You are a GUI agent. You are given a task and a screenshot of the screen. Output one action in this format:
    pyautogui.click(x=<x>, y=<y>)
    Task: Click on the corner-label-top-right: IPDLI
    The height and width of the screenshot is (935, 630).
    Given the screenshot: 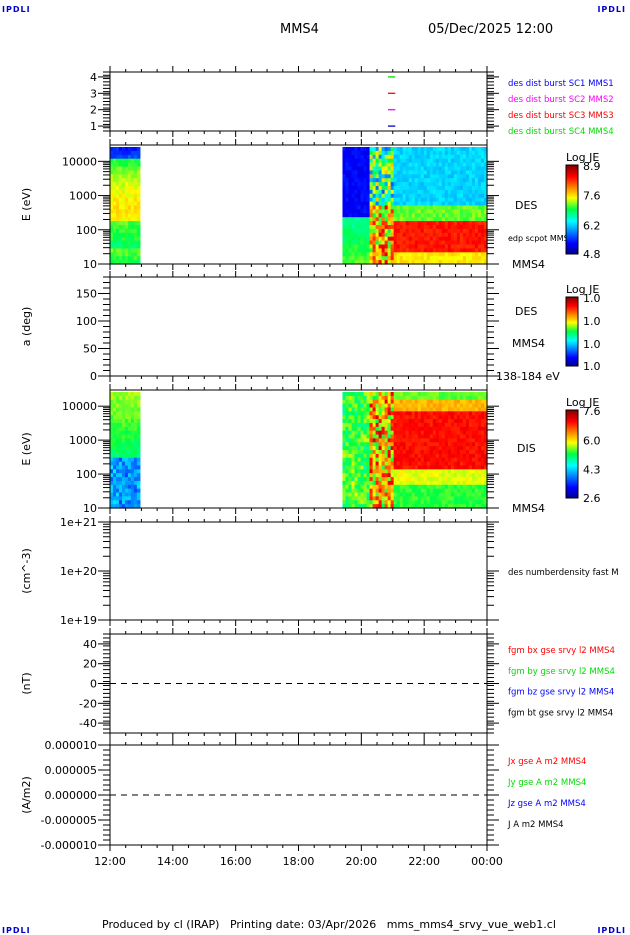 What is the action you would take?
    pyautogui.click(x=611, y=9)
    